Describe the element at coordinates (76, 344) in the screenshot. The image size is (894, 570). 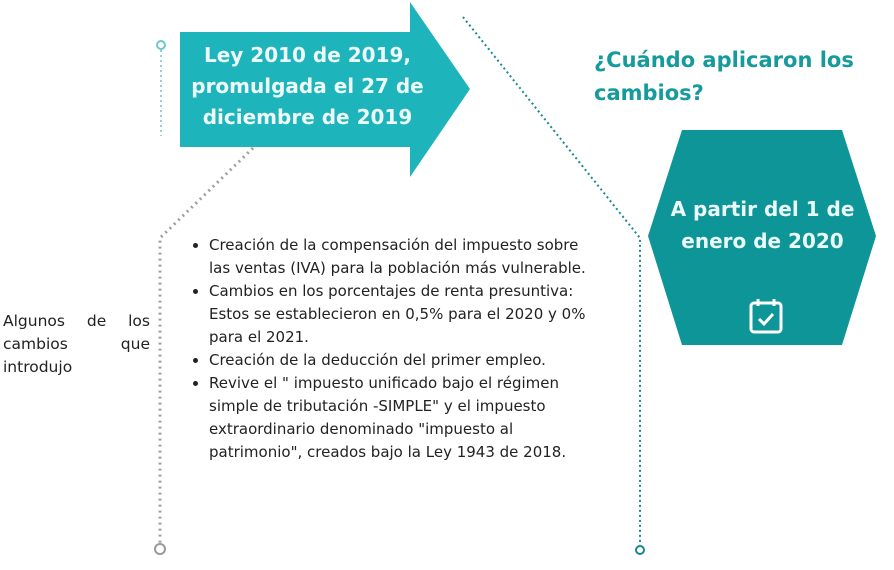
I see `changes-label: Algunos de los cambios que introdujo` at that location.